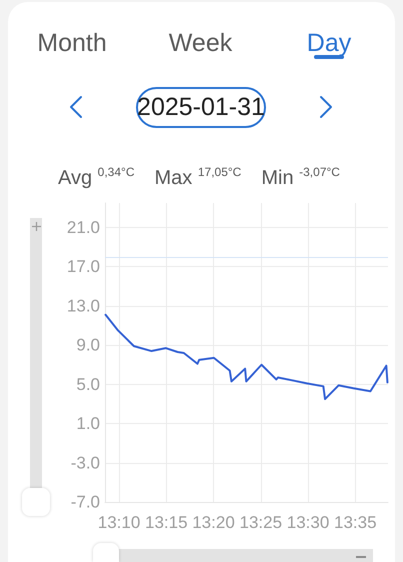 This screenshot has height=562, width=403. I want to click on x-tick-label: 13:10, so click(119, 522).